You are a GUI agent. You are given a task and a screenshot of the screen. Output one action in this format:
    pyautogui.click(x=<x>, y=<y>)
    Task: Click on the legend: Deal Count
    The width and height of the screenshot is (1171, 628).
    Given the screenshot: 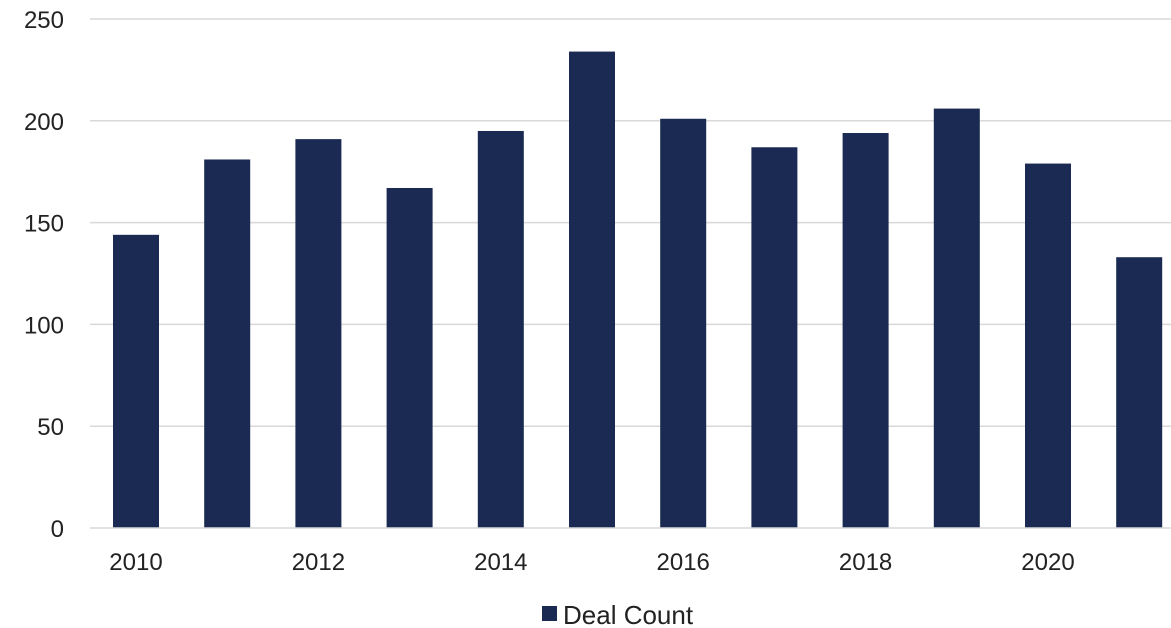 What is the action you would take?
    pyautogui.click(x=618, y=614)
    